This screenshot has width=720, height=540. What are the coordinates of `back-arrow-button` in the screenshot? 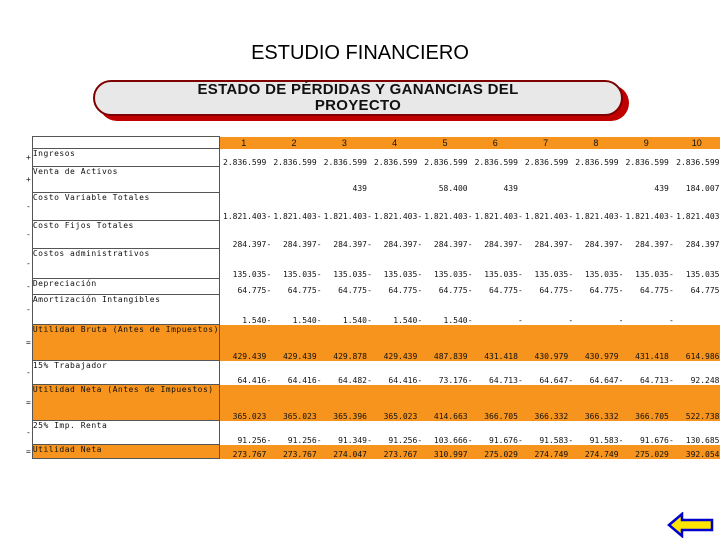 It's located at (691, 525).